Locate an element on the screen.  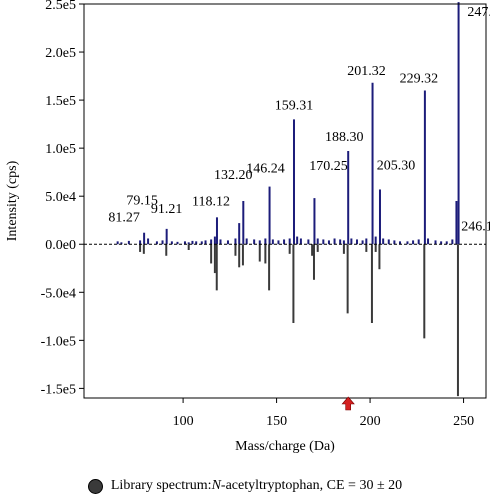
y-axis-label: Intensity (cps) is located at coordinates (12, 200).